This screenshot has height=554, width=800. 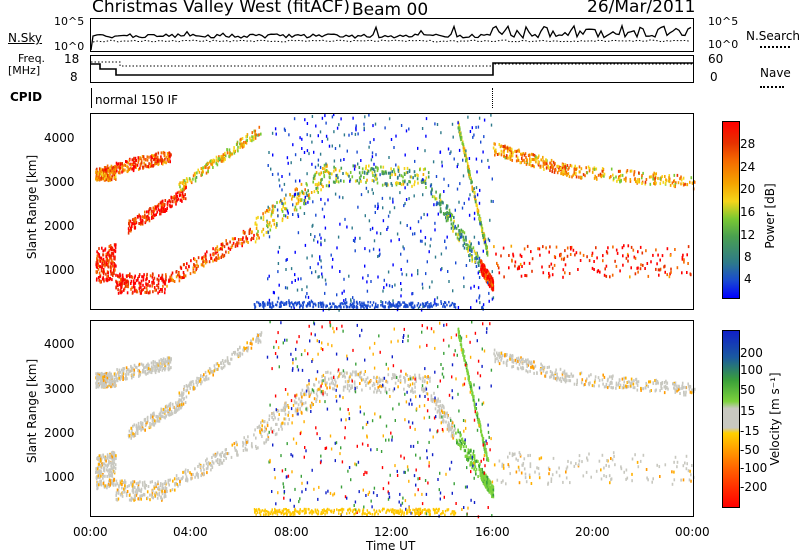 What do you see at coordinates (748, 257) in the screenshot?
I see `power-cb-8: 8` at bounding box center [748, 257].